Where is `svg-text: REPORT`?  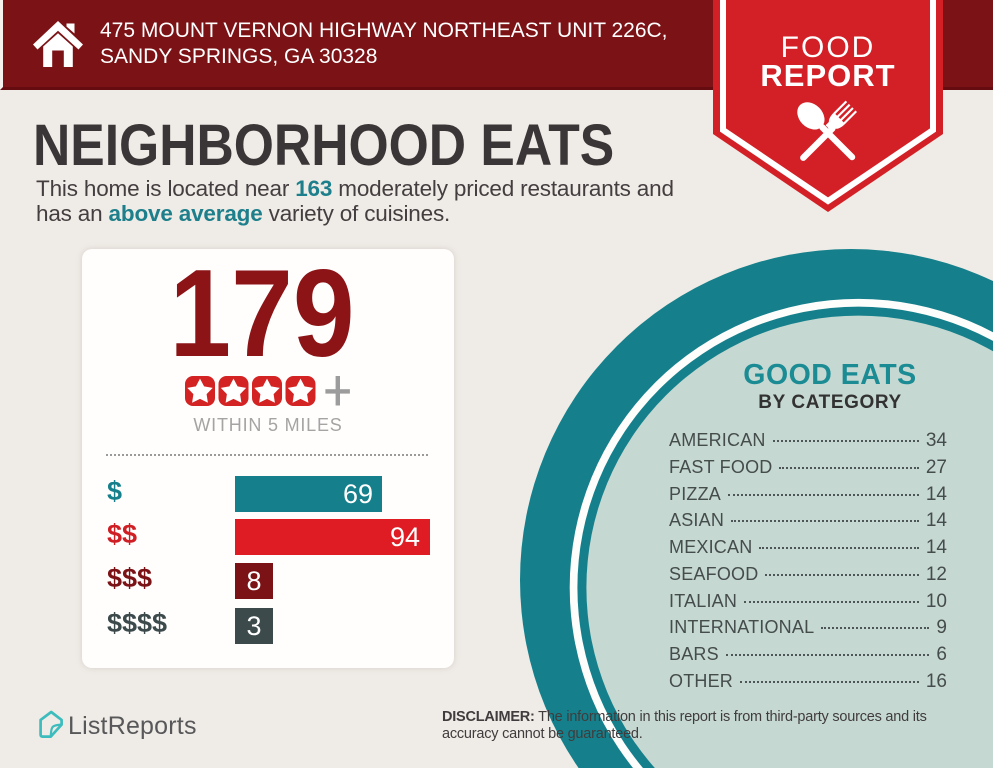
svg-text: REPORT is located at coordinates (827, 75).